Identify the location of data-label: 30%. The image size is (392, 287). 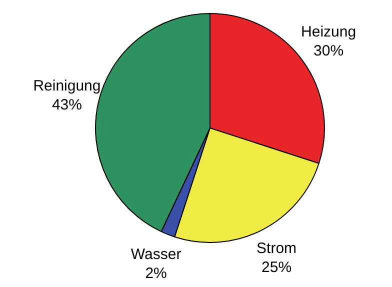
(329, 51).